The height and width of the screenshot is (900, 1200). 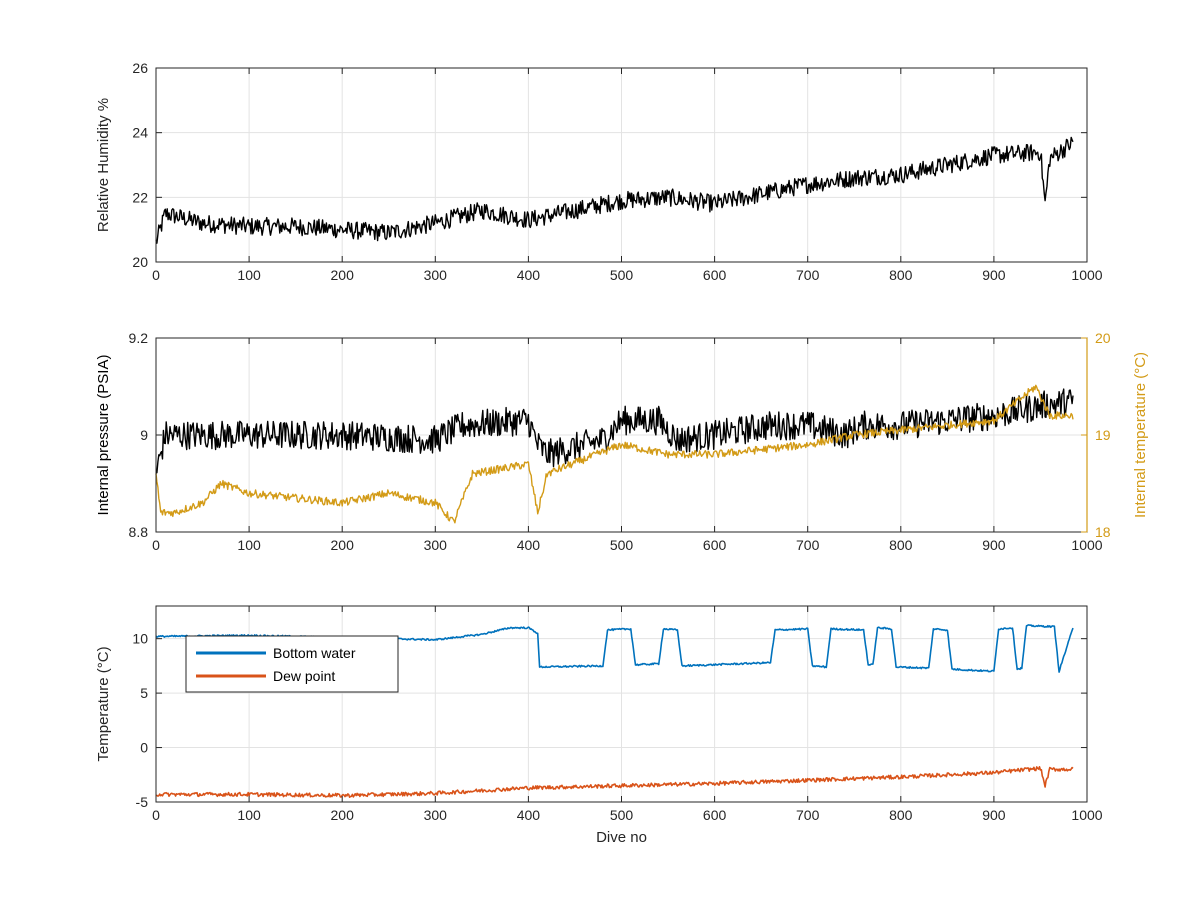 What do you see at coordinates (140, 262) in the screenshot?
I see `y-tick-label: 20` at bounding box center [140, 262].